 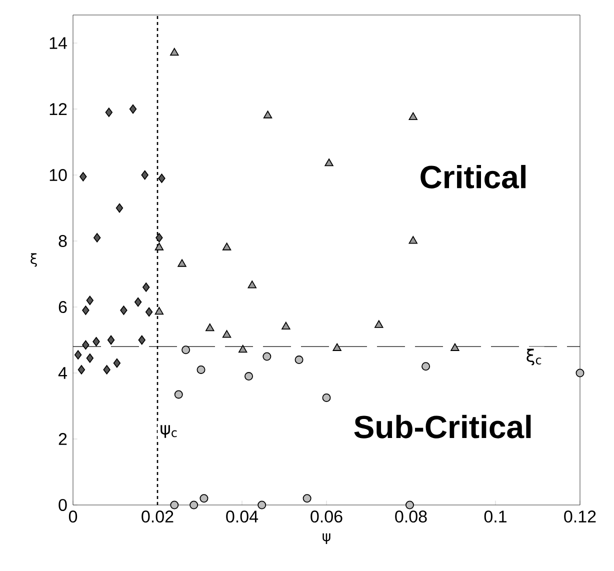 What do you see at coordinates (473, 176) in the screenshot?
I see `annotation: Critical` at bounding box center [473, 176].